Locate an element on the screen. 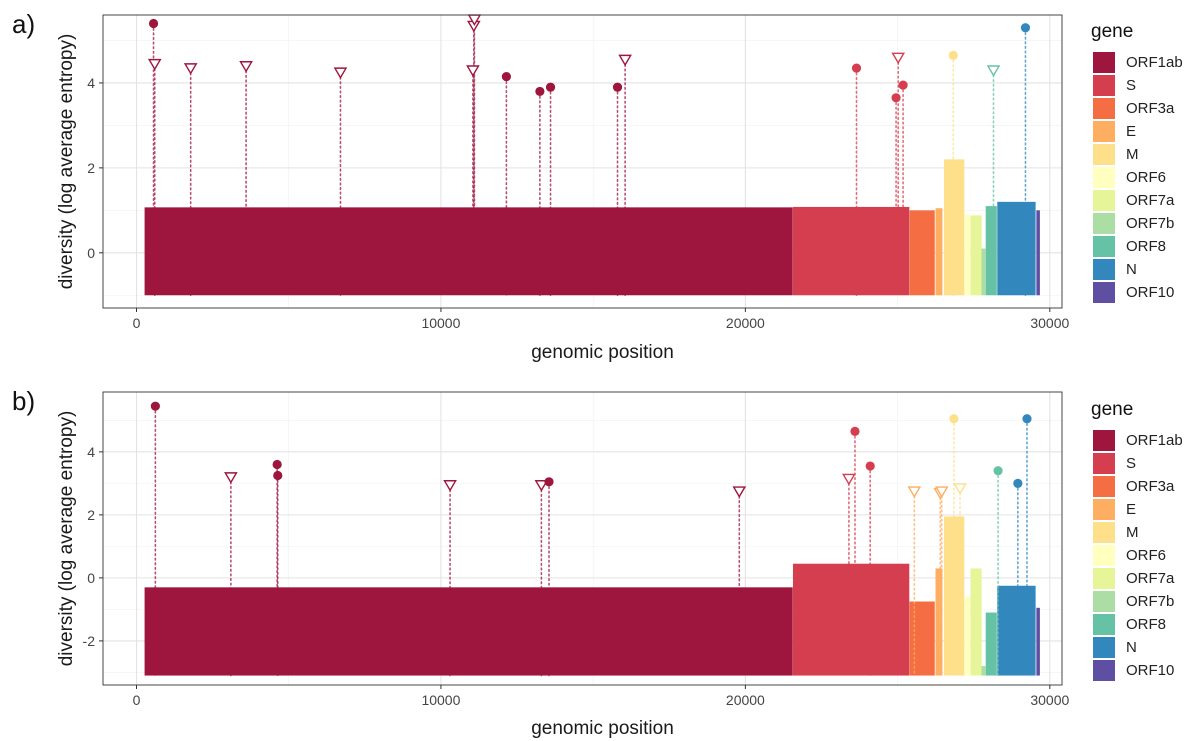 The height and width of the screenshot is (741, 1199). point-circle-orf8 is located at coordinates (998, 471).